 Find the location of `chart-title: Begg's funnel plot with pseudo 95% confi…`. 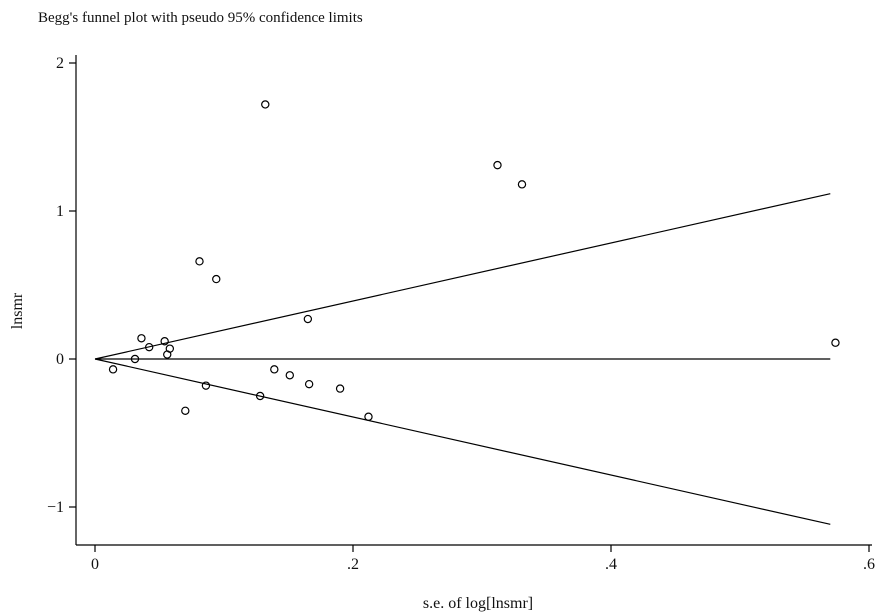

chart-title: Begg's funnel plot with pseudo 95% confi… is located at coordinates (200, 18).